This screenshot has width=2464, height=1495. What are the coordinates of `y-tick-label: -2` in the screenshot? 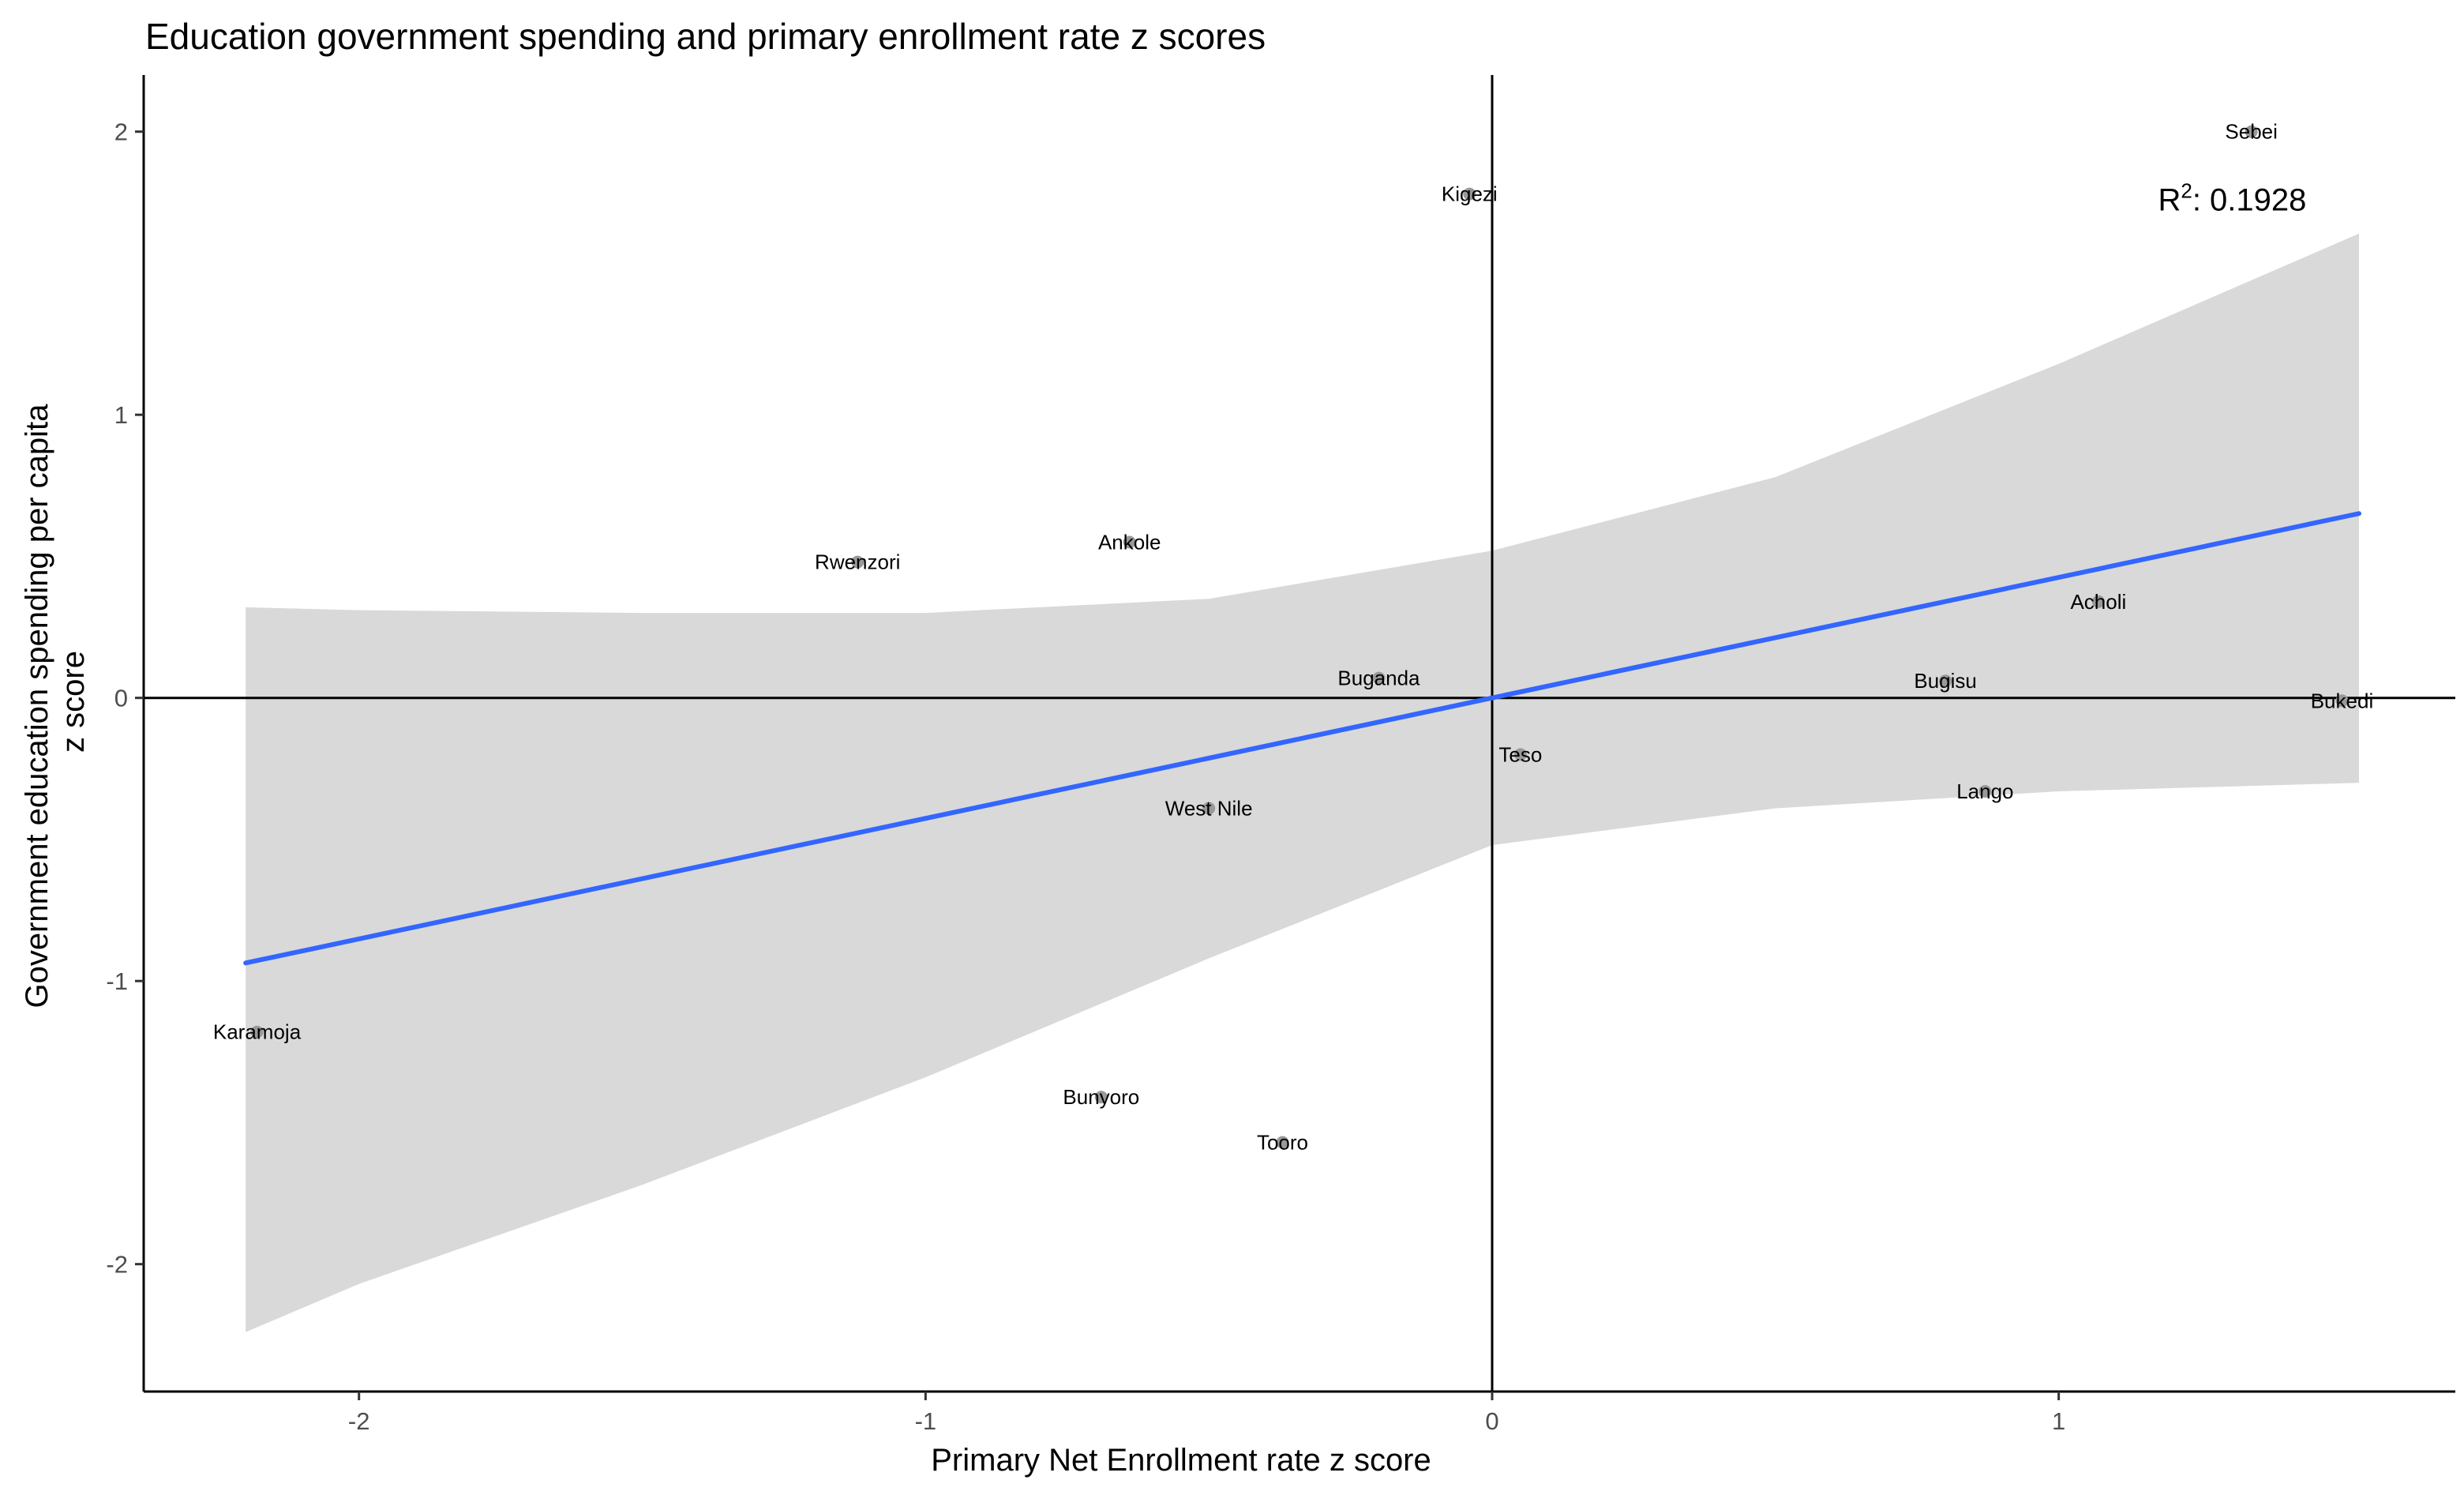 It's located at (117, 1265).